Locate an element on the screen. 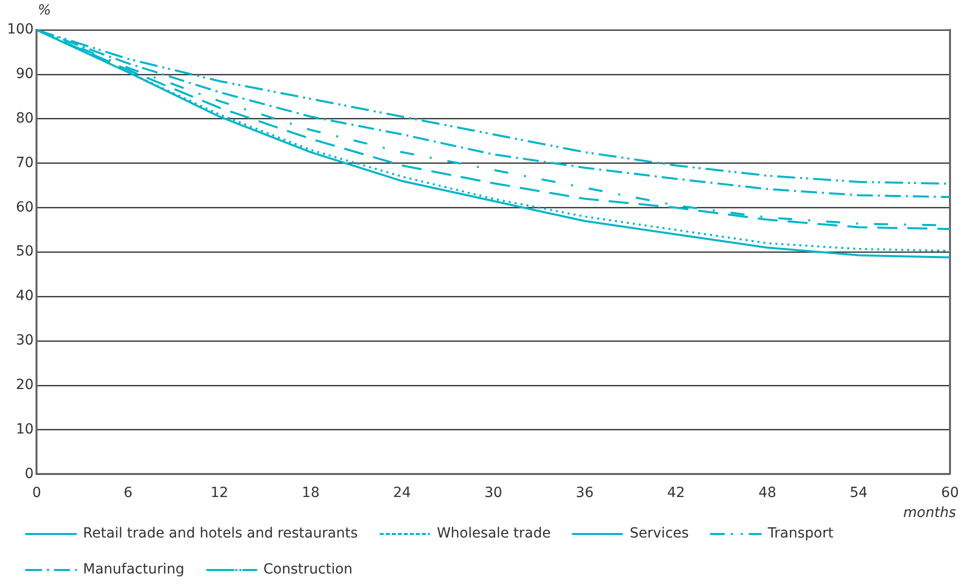 The height and width of the screenshot is (587, 976). y-tick-label: 80 is located at coordinates (25, 118).